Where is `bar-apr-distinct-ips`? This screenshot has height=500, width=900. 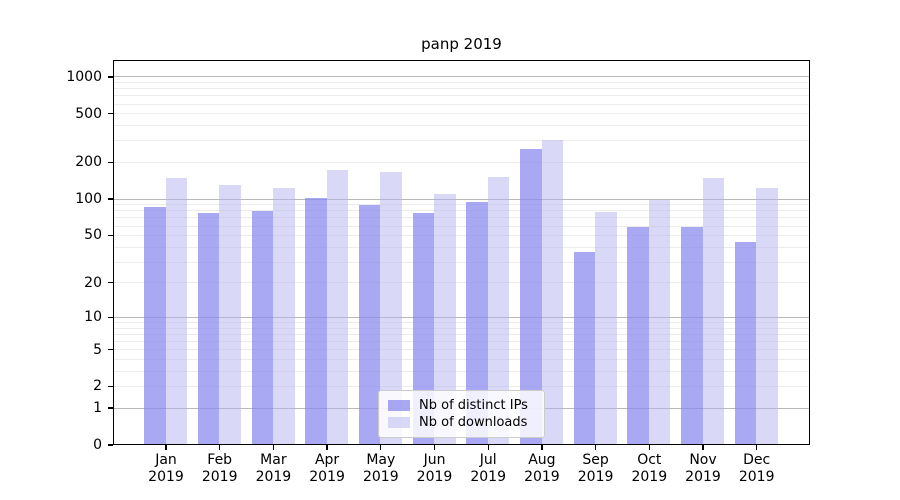 bar-apr-distinct-ips is located at coordinates (316, 320).